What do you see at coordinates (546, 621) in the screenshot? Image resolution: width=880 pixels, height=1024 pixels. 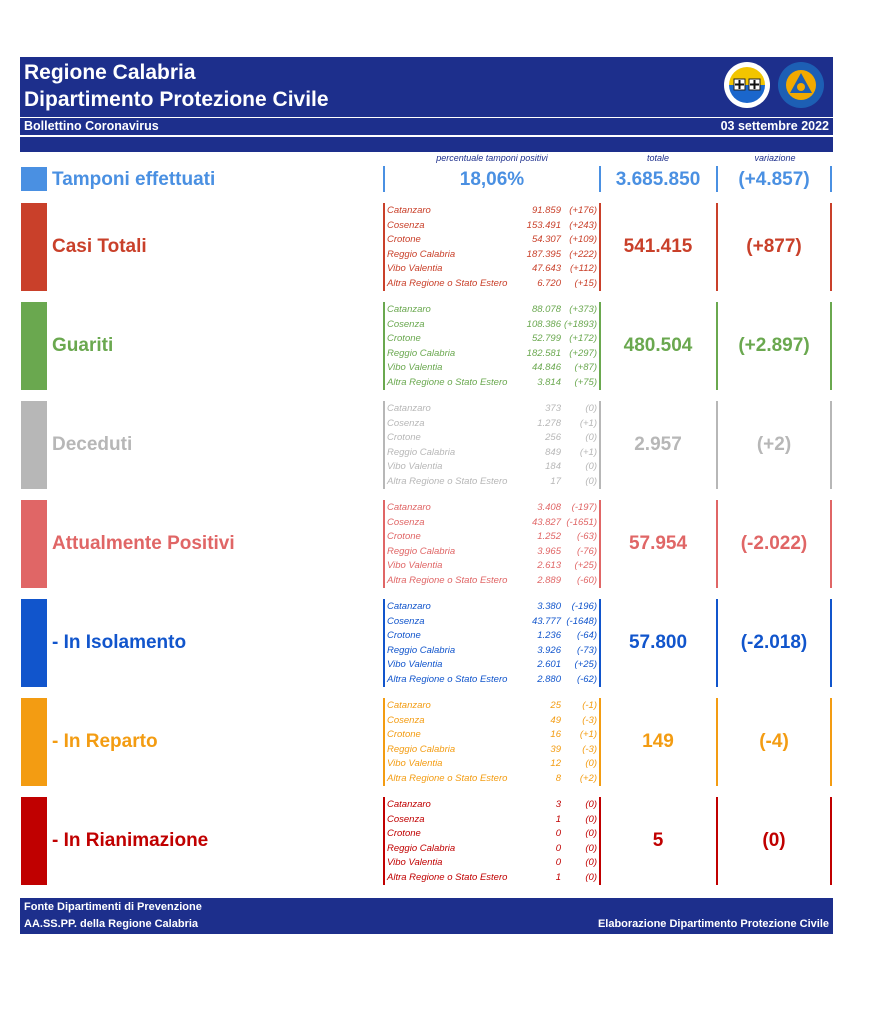 I see `province-value: 43.777` at bounding box center [546, 621].